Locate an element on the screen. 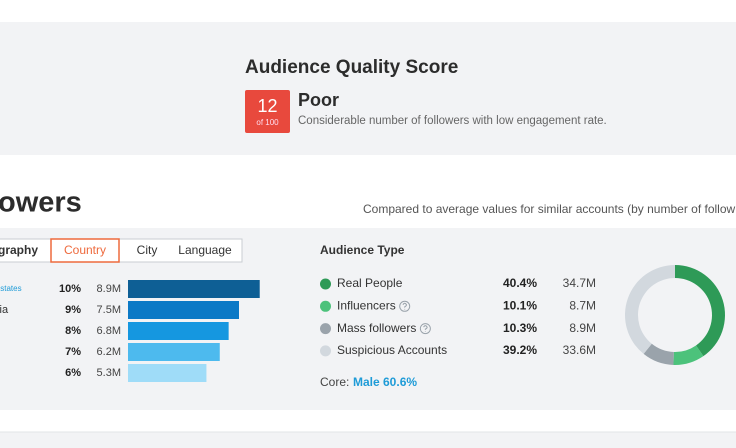  tab-active is located at coordinates (85, 250).